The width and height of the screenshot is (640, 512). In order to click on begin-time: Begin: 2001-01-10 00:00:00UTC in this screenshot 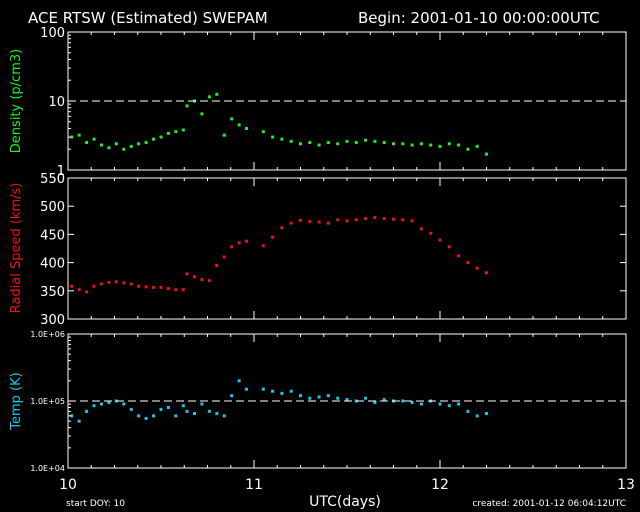, I will do `click(479, 18)`.